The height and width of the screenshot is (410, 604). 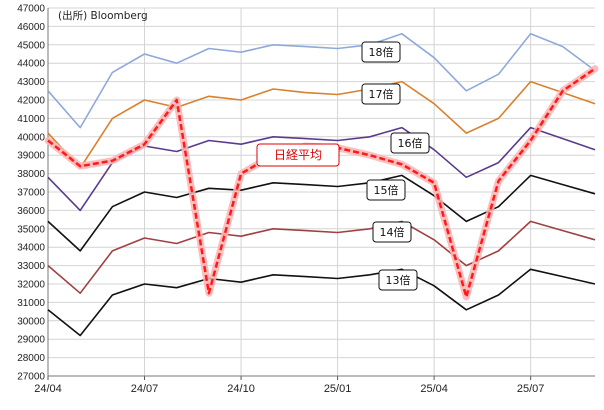 What do you see at coordinates (31, 156) in the screenshot?
I see `y-tick-label: 39000` at bounding box center [31, 156].